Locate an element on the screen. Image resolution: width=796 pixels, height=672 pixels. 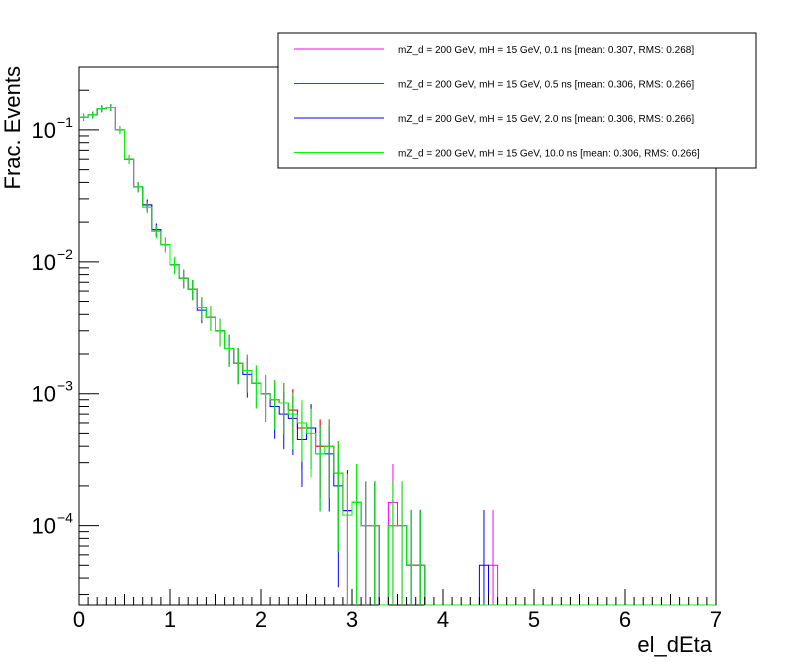
y-tick-label: 10 −1 is located at coordinates (53, 128).